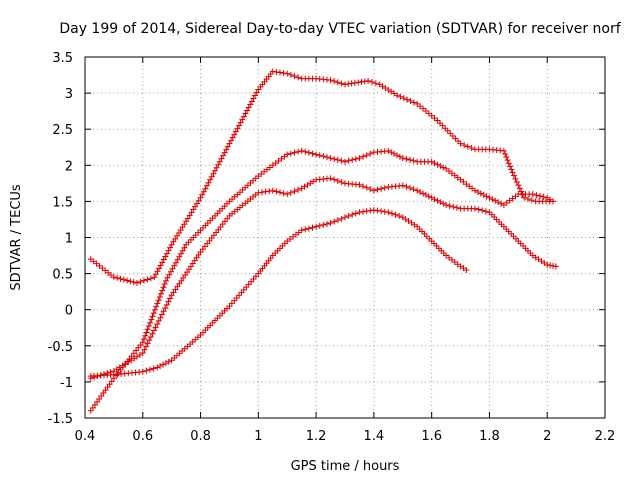 The height and width of the screenshot is (480, 640). Describe the element at coordinates (62, 58) in the screenshot. I see `y-tick-label: 3.5` at that location.